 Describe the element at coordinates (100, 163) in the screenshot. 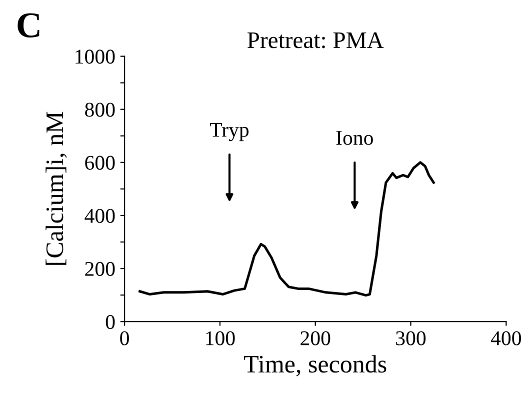

I see `y-tick-label: 600` at that location.